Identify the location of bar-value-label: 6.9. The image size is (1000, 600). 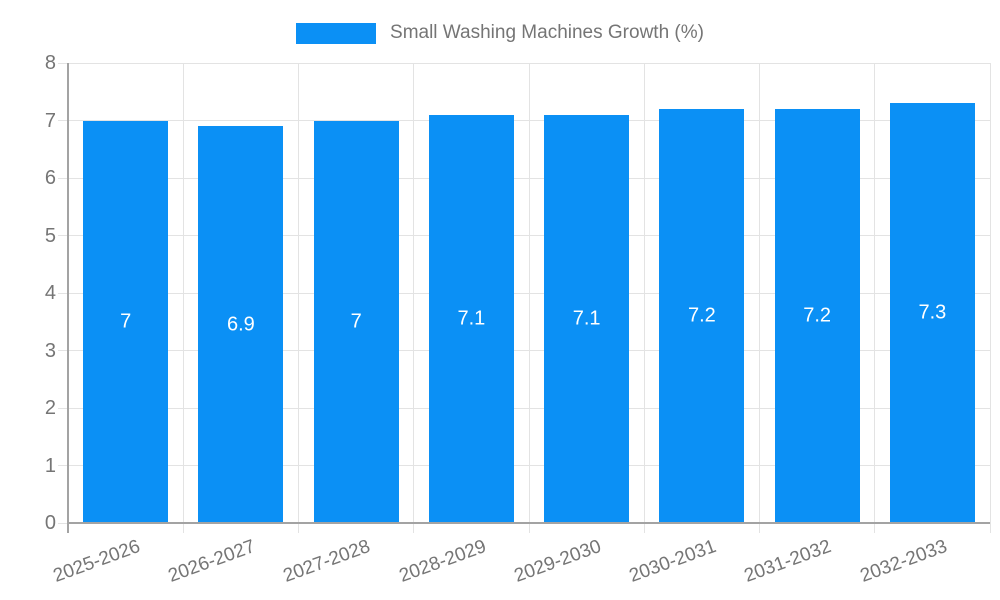
(240, 324).